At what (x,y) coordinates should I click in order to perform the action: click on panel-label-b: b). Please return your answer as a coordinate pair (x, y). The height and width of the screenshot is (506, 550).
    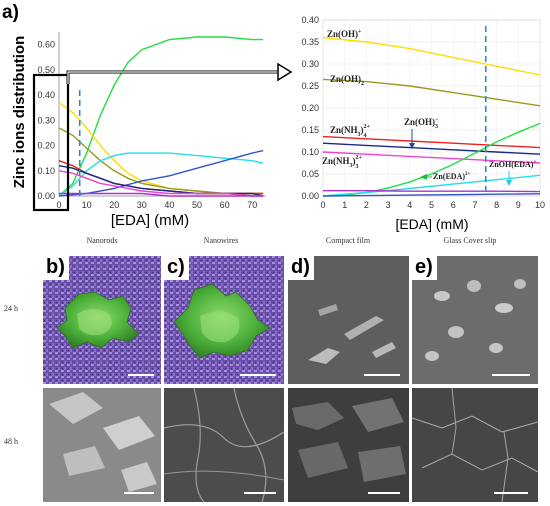
    Looking at the image, I should click on (56, 268).